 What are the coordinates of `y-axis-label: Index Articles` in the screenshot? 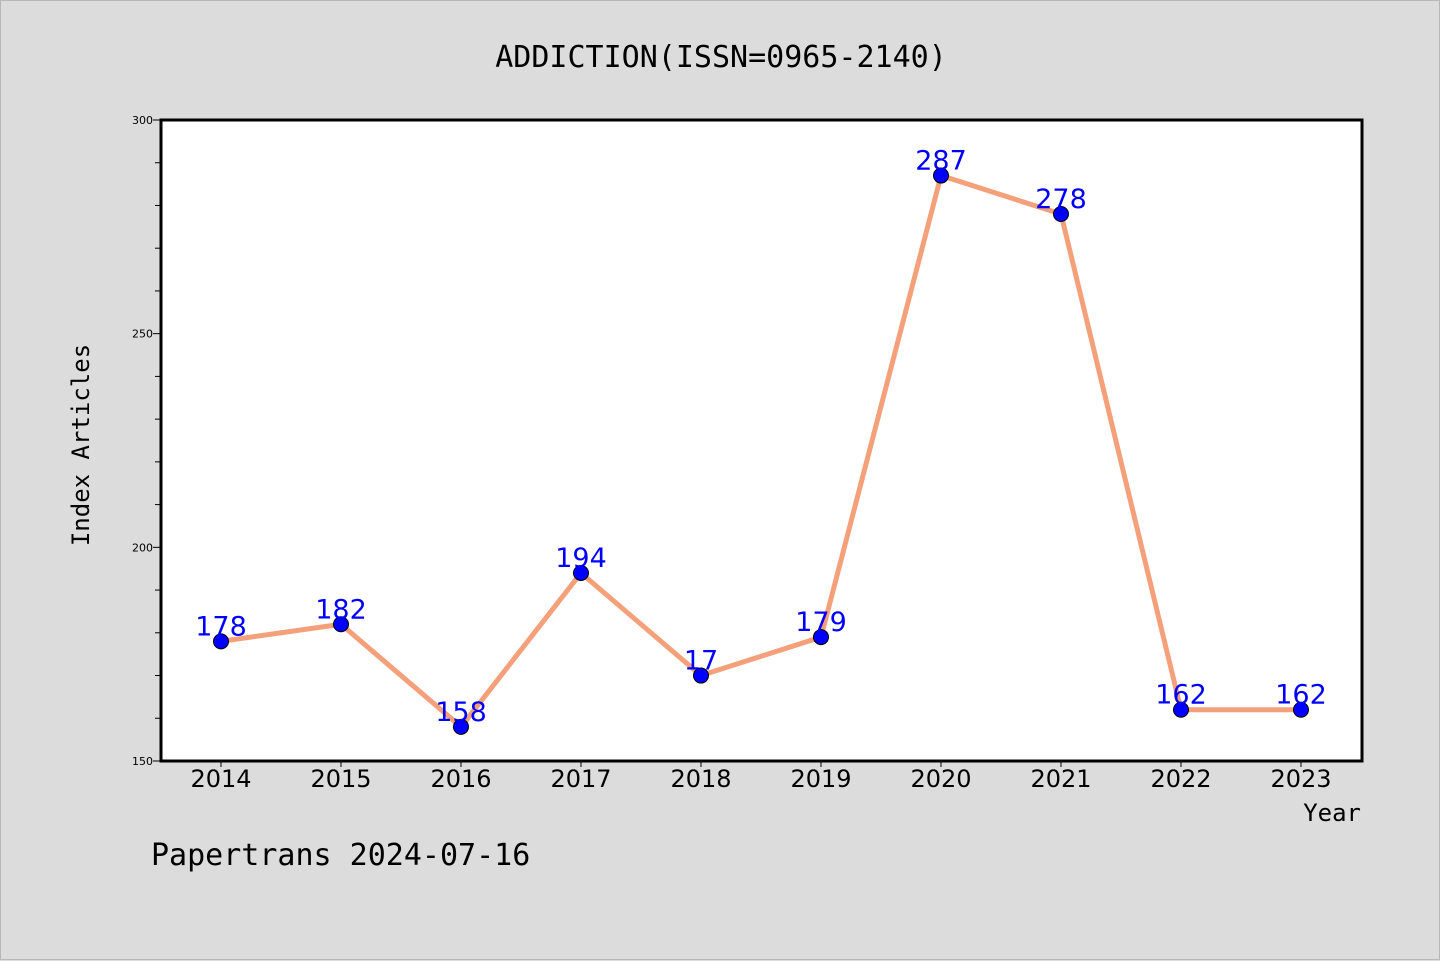 It's located at (81, 445).